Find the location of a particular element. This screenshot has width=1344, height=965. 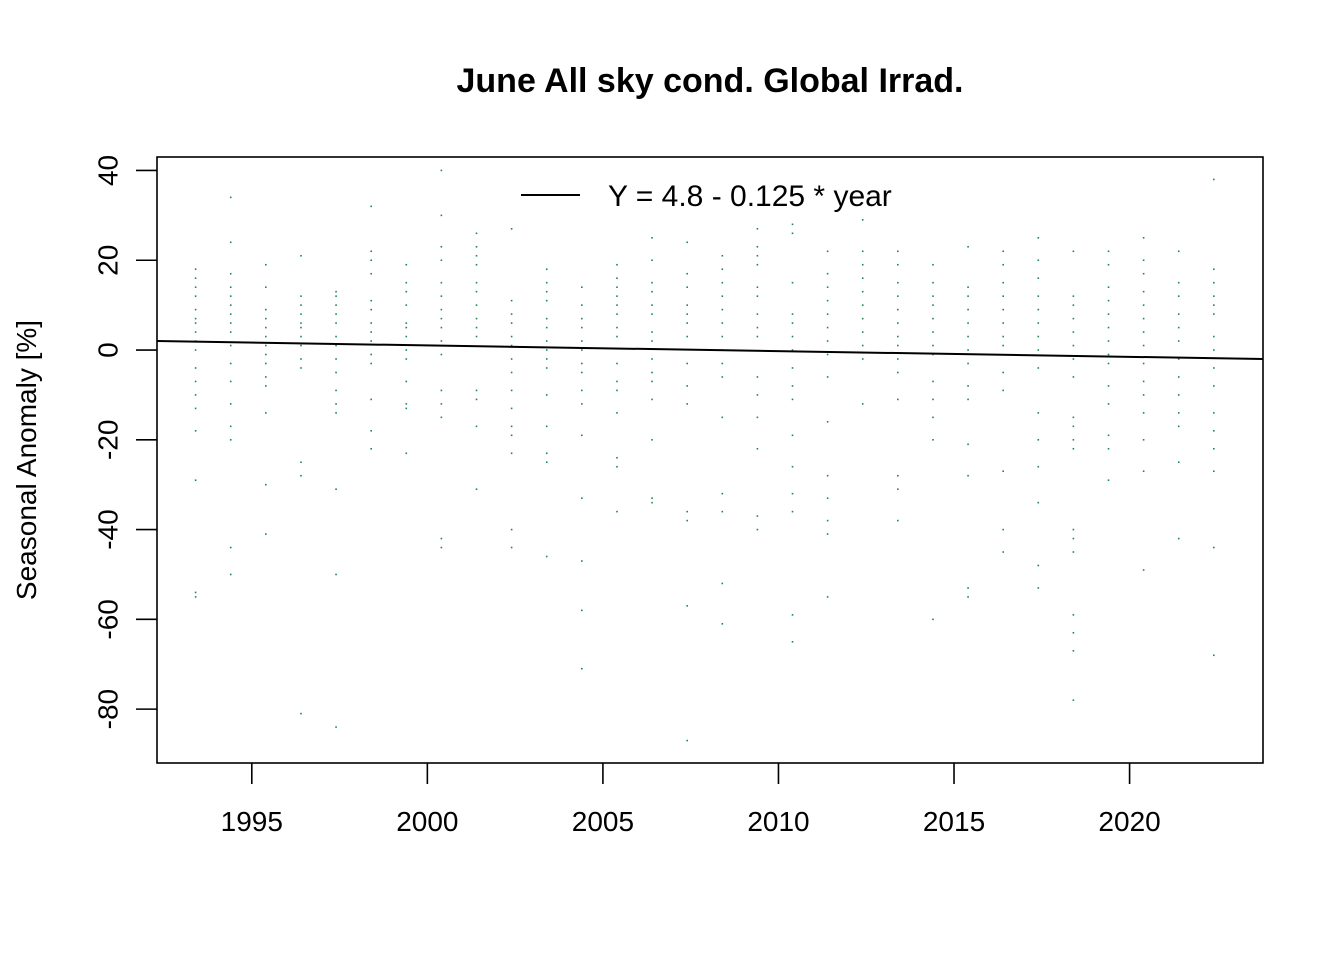

x-axis: 1995 2000 2005 2010 2015 2020 is located at coordinates (691, 800).